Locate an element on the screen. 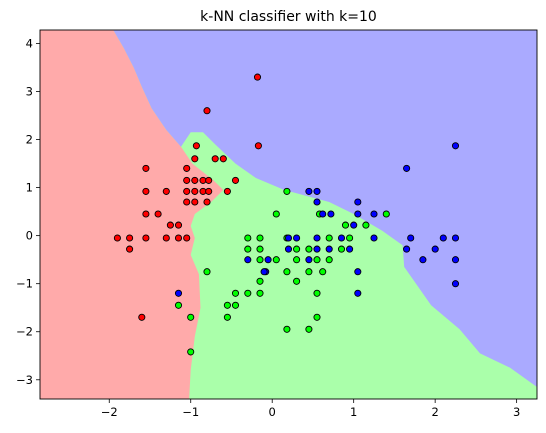 This screenshot has width=546, height=433. x-tick-label: 1 is located at coordinates (353, 412).